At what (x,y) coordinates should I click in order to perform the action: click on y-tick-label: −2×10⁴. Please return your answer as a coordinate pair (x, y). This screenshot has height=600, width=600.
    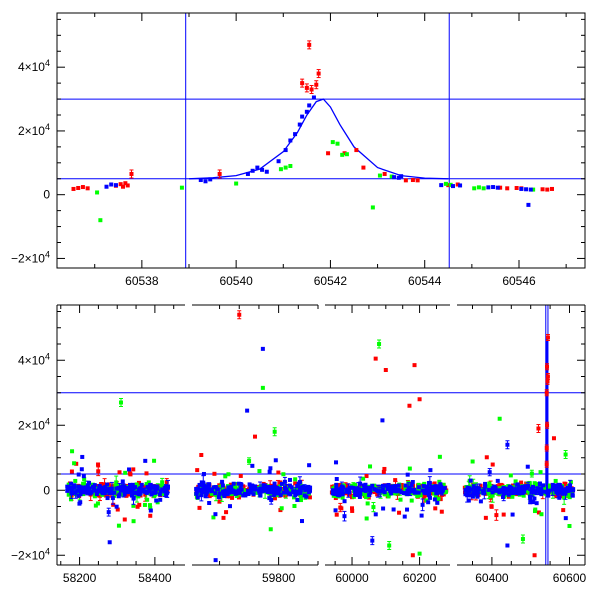
    Looking at the image, I should click on (30, 257).